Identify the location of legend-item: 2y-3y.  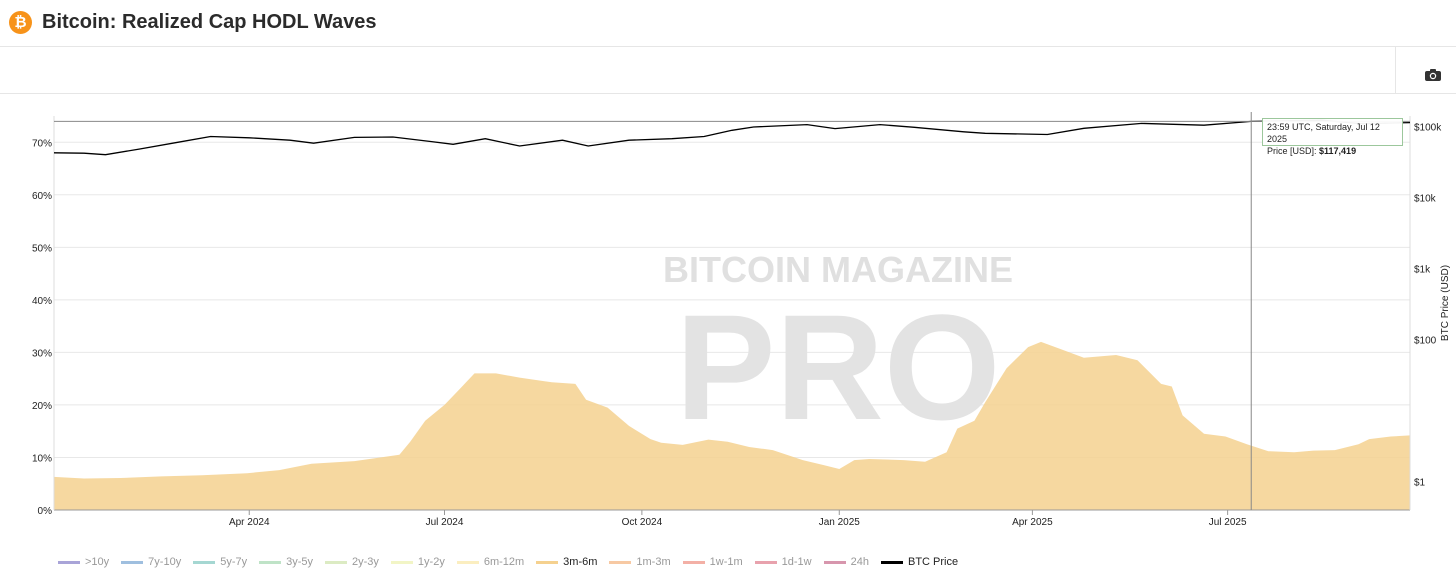
(352, 562).